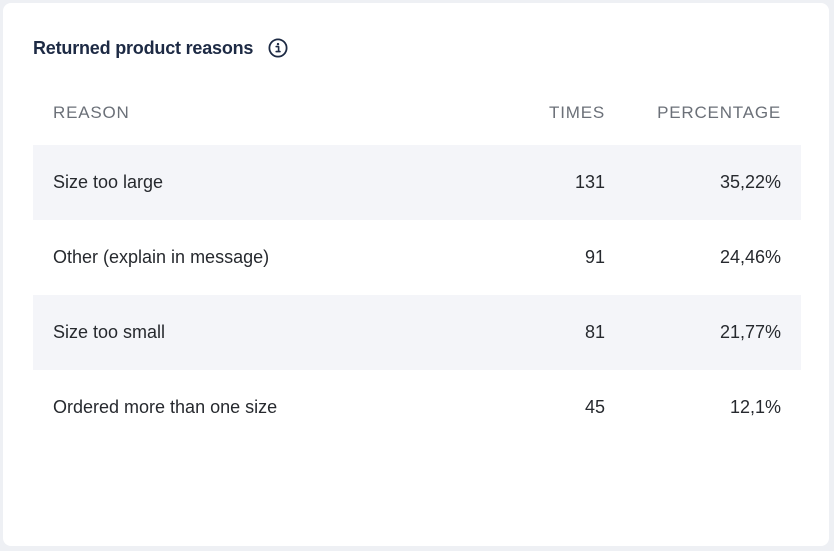 The width and height of the screenshot is (834, 551). I want to click on table-row: Ordered more than one size 45 12,1%, so click(417, 407).